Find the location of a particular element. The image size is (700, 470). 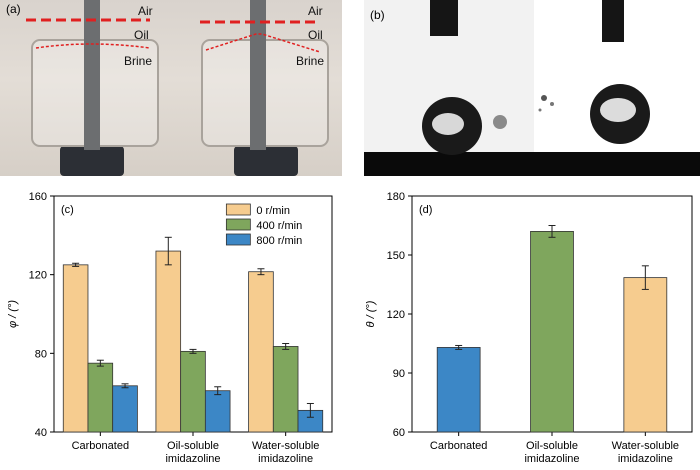

y-axis-label: θ / (°) is located at coordinates (371, 313).